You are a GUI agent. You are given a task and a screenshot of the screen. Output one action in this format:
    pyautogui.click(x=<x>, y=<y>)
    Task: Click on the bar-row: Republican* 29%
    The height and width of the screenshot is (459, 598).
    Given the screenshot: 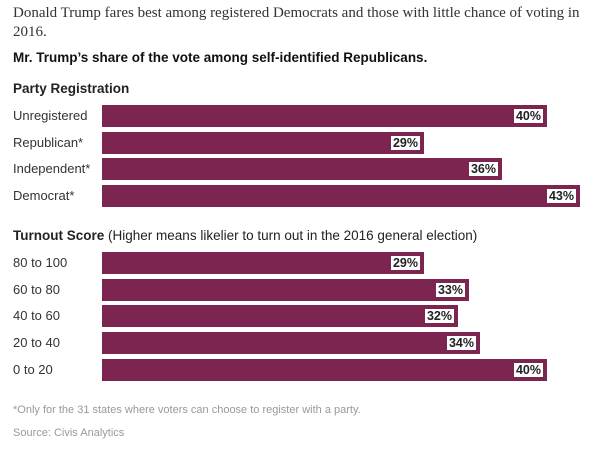 What is the action you would take?
    pyautogui.click(x=299, y=143)
    